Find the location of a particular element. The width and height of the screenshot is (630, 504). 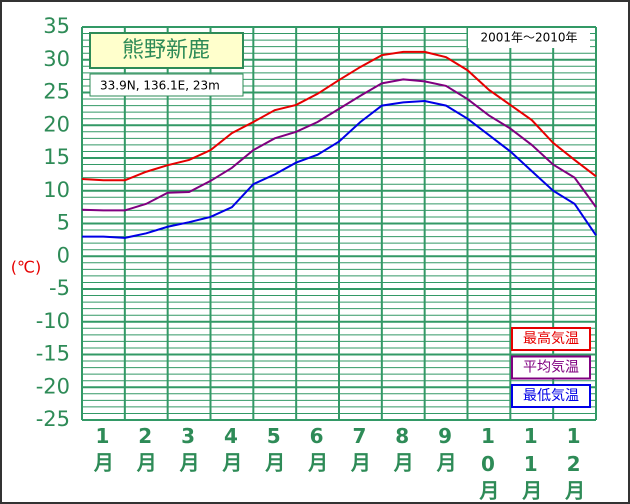

legend-label: 平均気温 is located at coordinates (551, 368).